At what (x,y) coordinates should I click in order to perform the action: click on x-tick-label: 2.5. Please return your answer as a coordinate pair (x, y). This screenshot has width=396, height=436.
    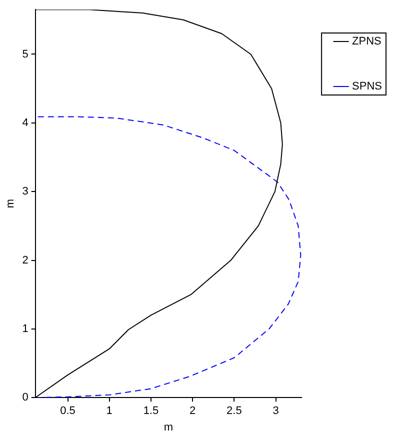
    Looking at the image, I should click on (234, 411).